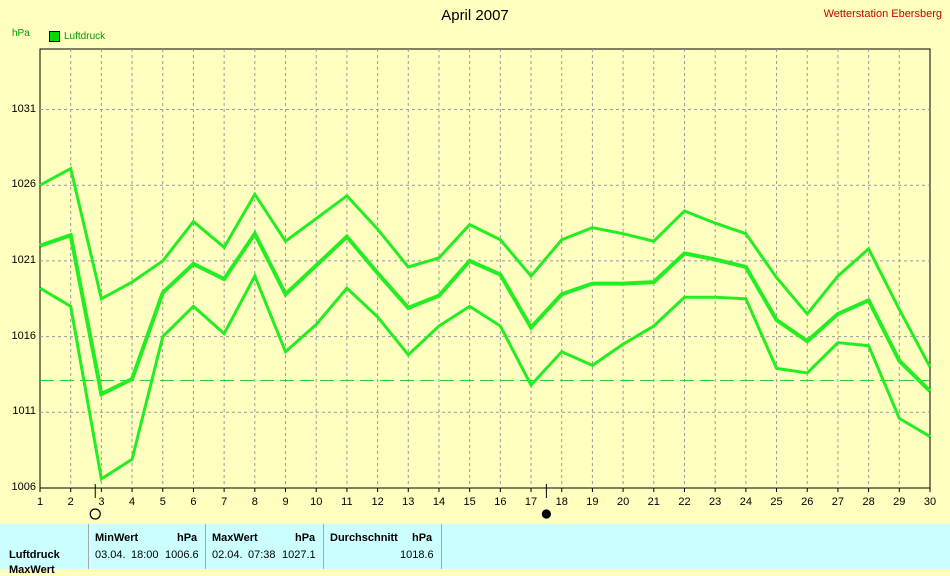  I want to click on max-unit: hPa, so click(305, 538).